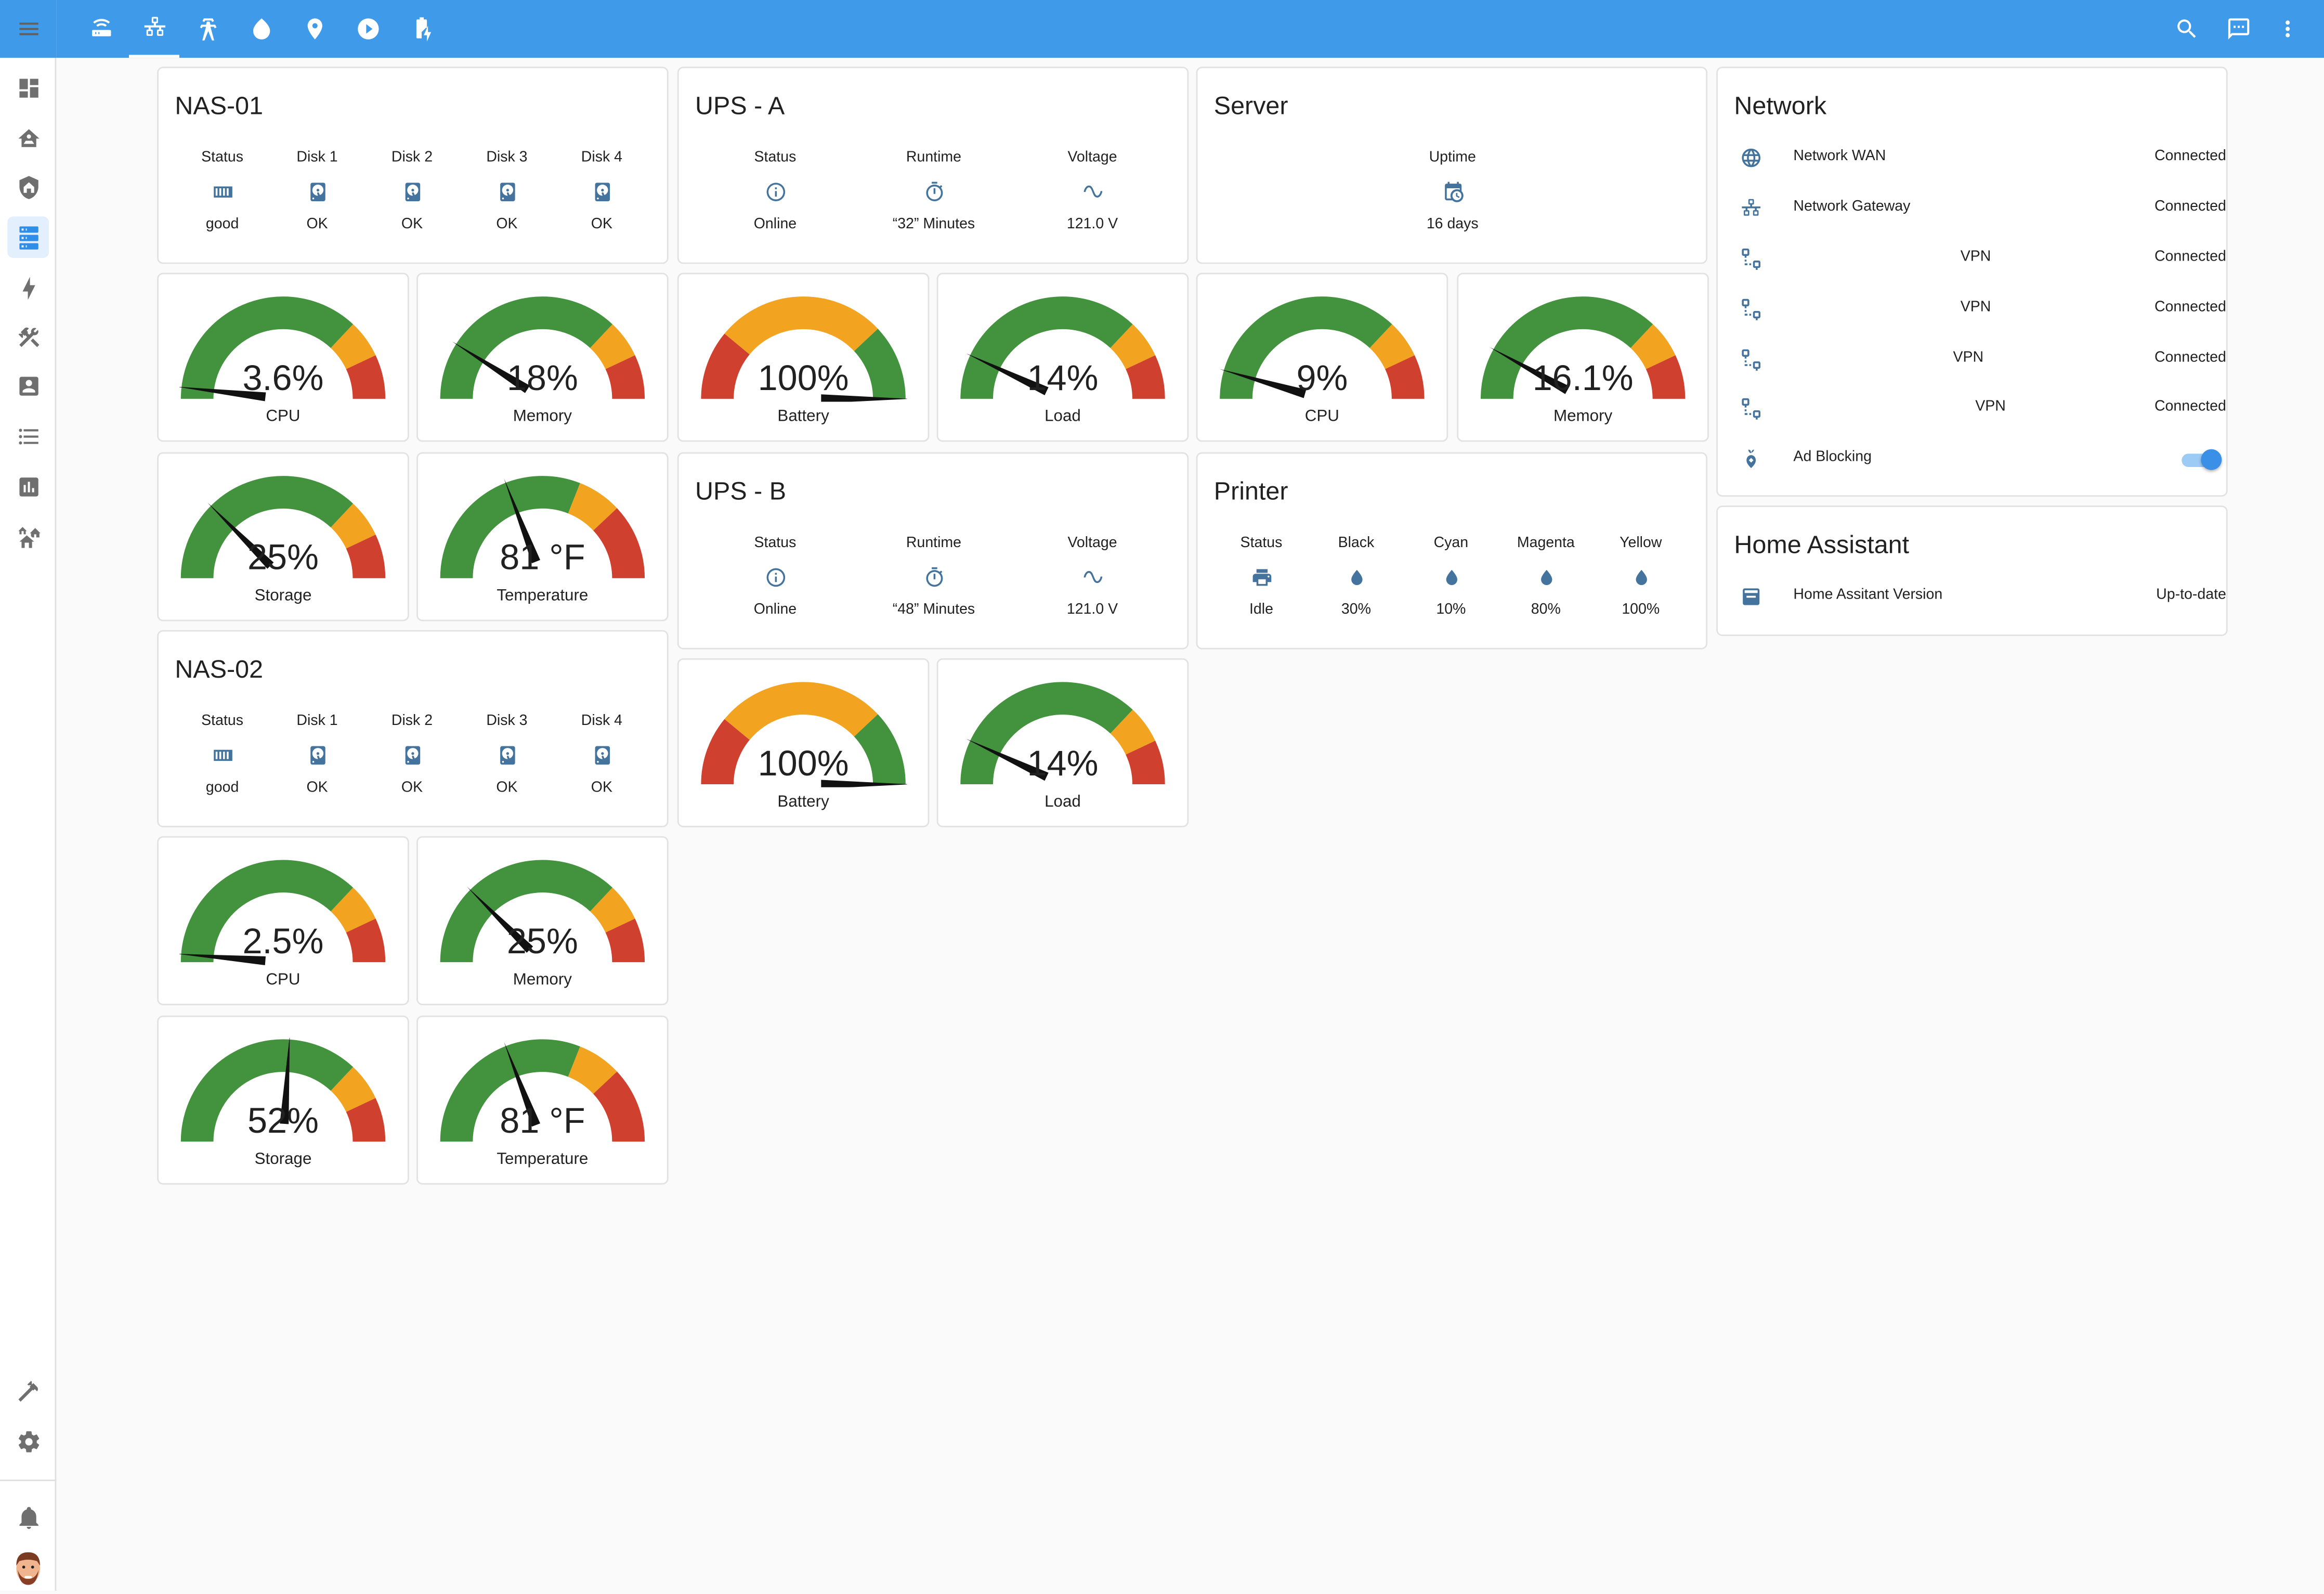  I want to click on tab-play-circle, so click(368, 29).